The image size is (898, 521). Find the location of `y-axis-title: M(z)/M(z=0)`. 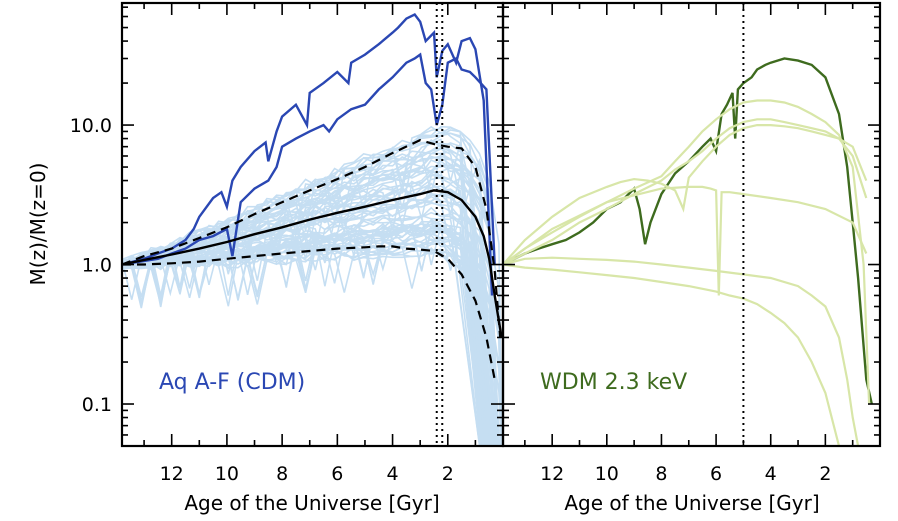

y-axis-title: M(z)/M(z=0) is located at coordinates (38, 224).